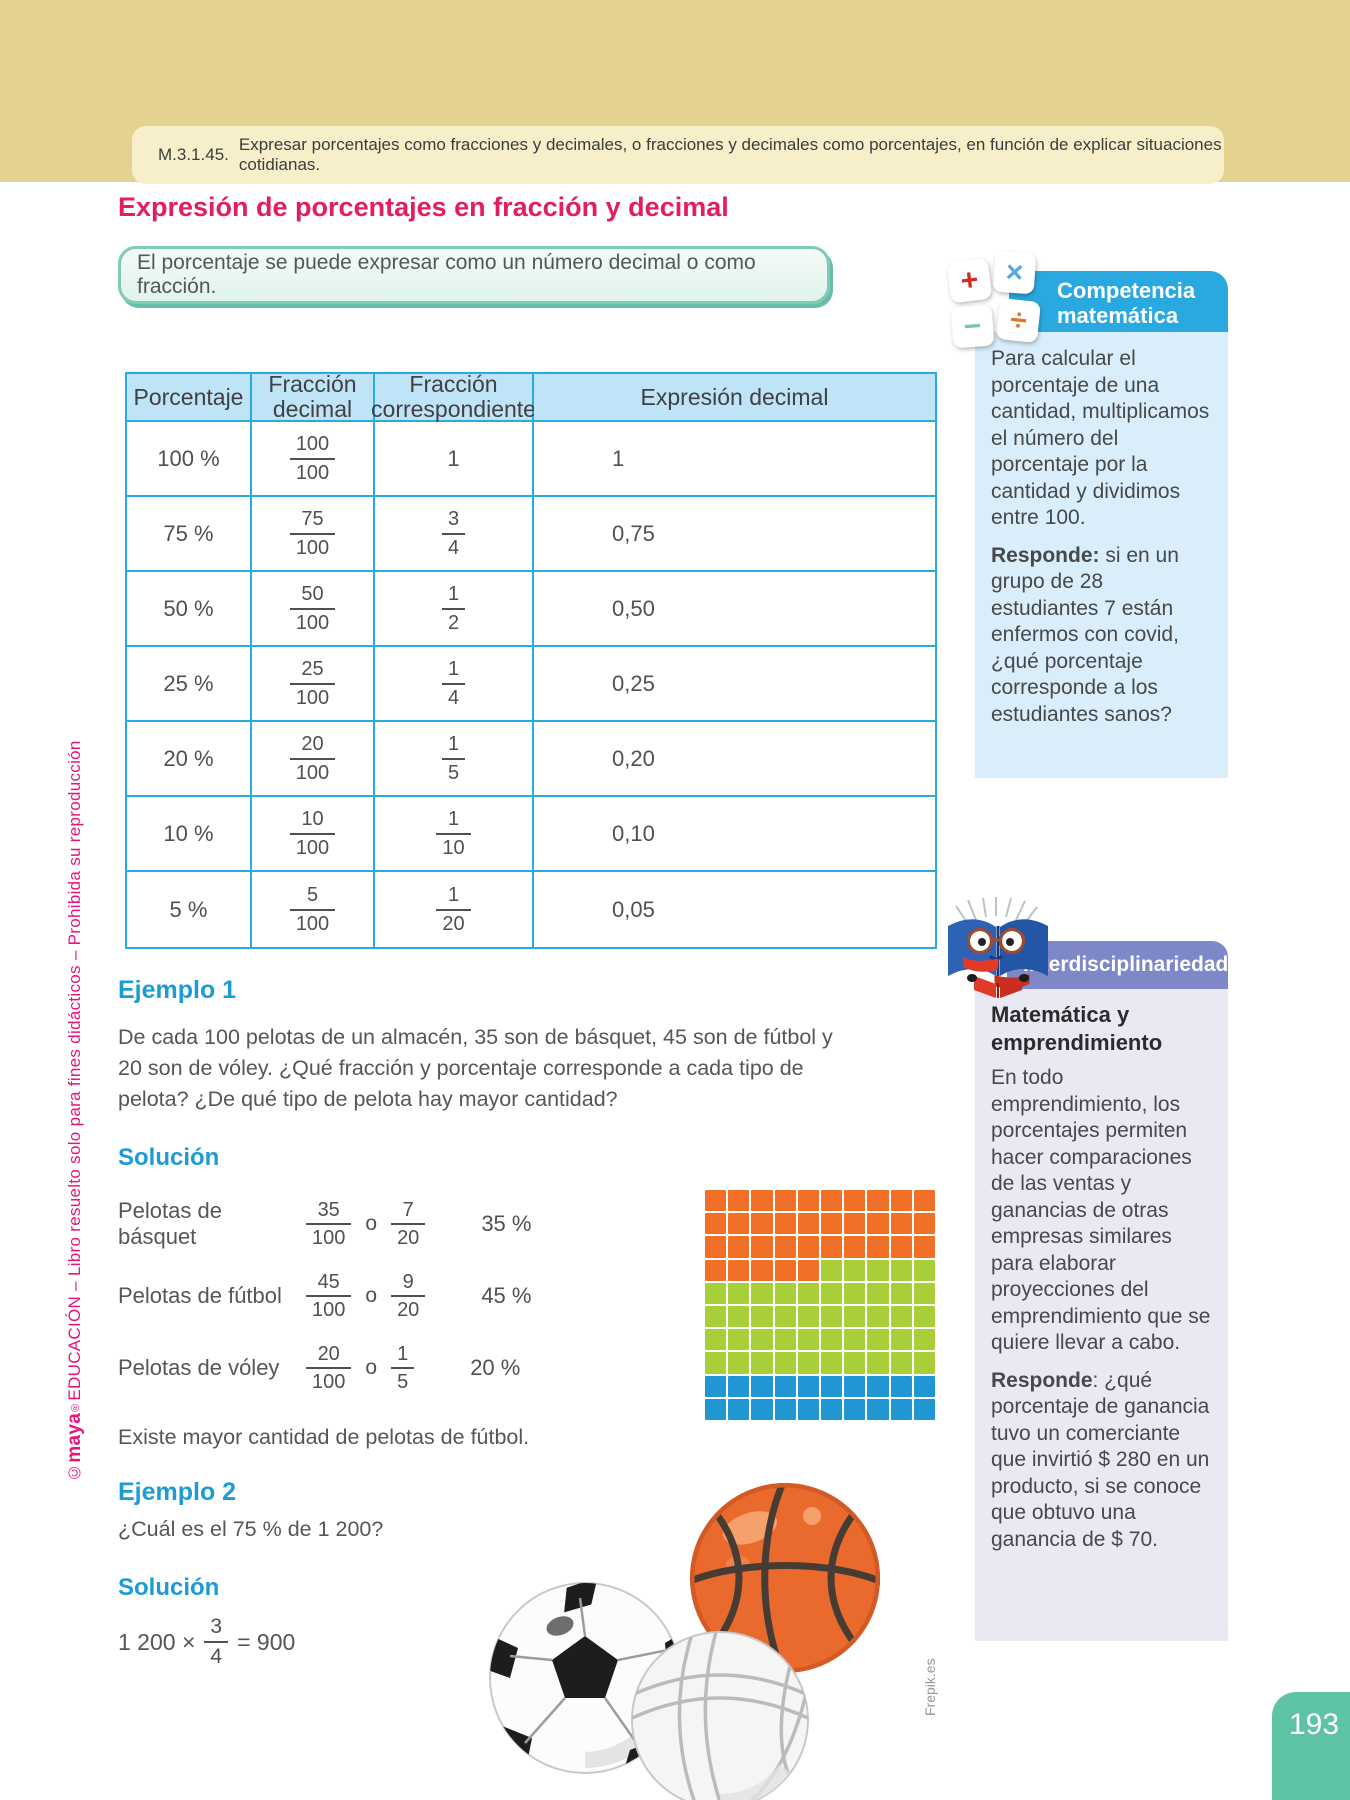  I want to click on example2-heading: Ejemplo 2, so click(177, 1492).